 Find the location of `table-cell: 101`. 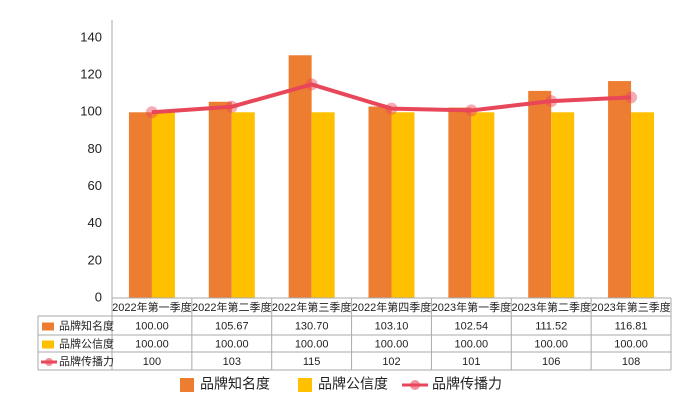

table-cell: 101 is located at coordinates (471, 362).